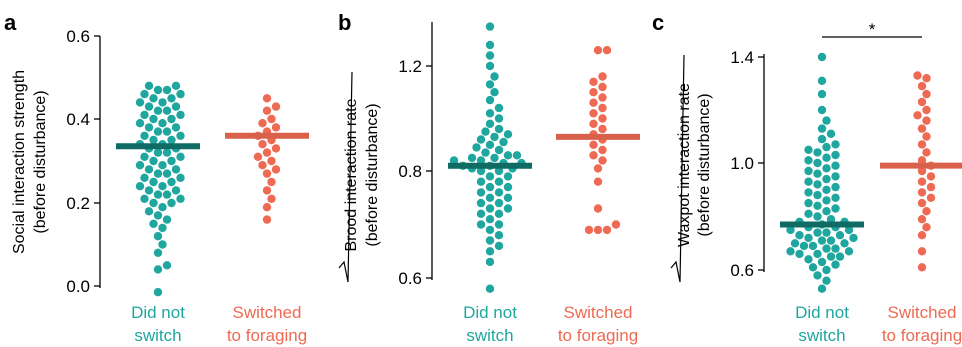 The width and height of the screenshot is (962, 347). Describe the element at coordinates (922, 335) in the screenshot. I see `category-label-c-1-line2: to foraging` at that location.